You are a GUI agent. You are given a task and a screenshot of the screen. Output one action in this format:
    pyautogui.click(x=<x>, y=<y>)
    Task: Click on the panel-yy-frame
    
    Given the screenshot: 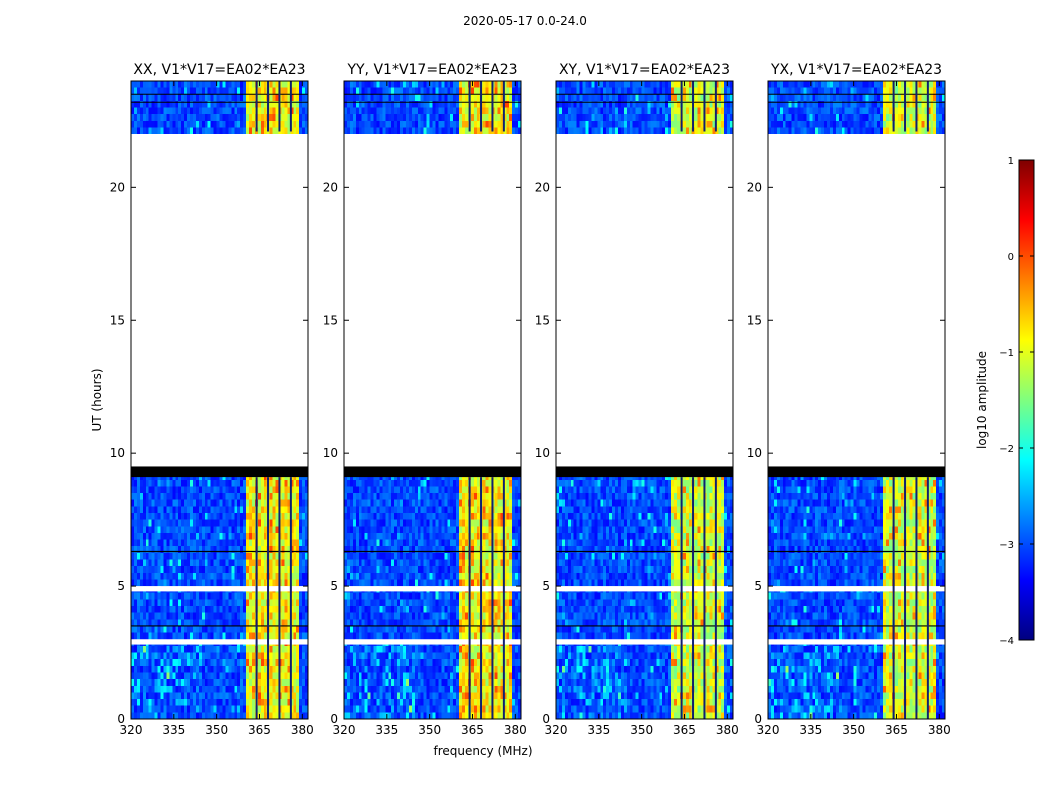 What is the action you would take?
    pyautogui.click(x=432, y=400)
    